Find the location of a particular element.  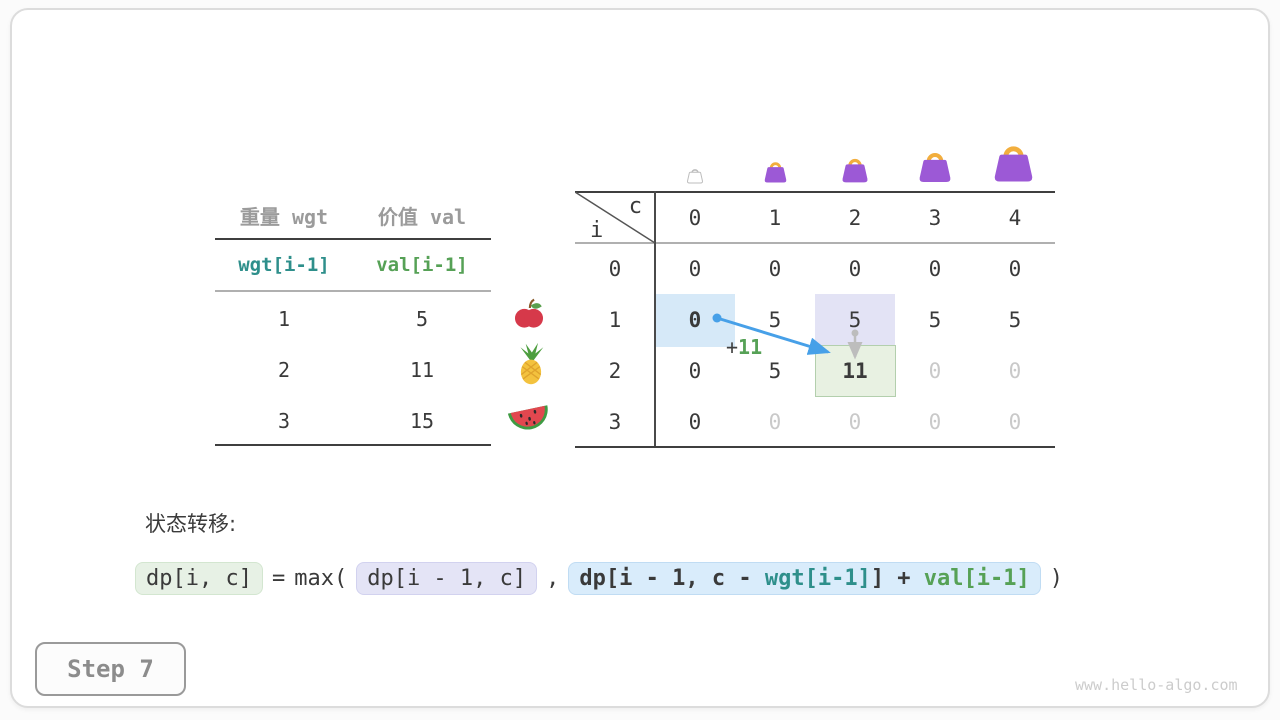

corner-row-var: i is located at coordinates (597, 230).